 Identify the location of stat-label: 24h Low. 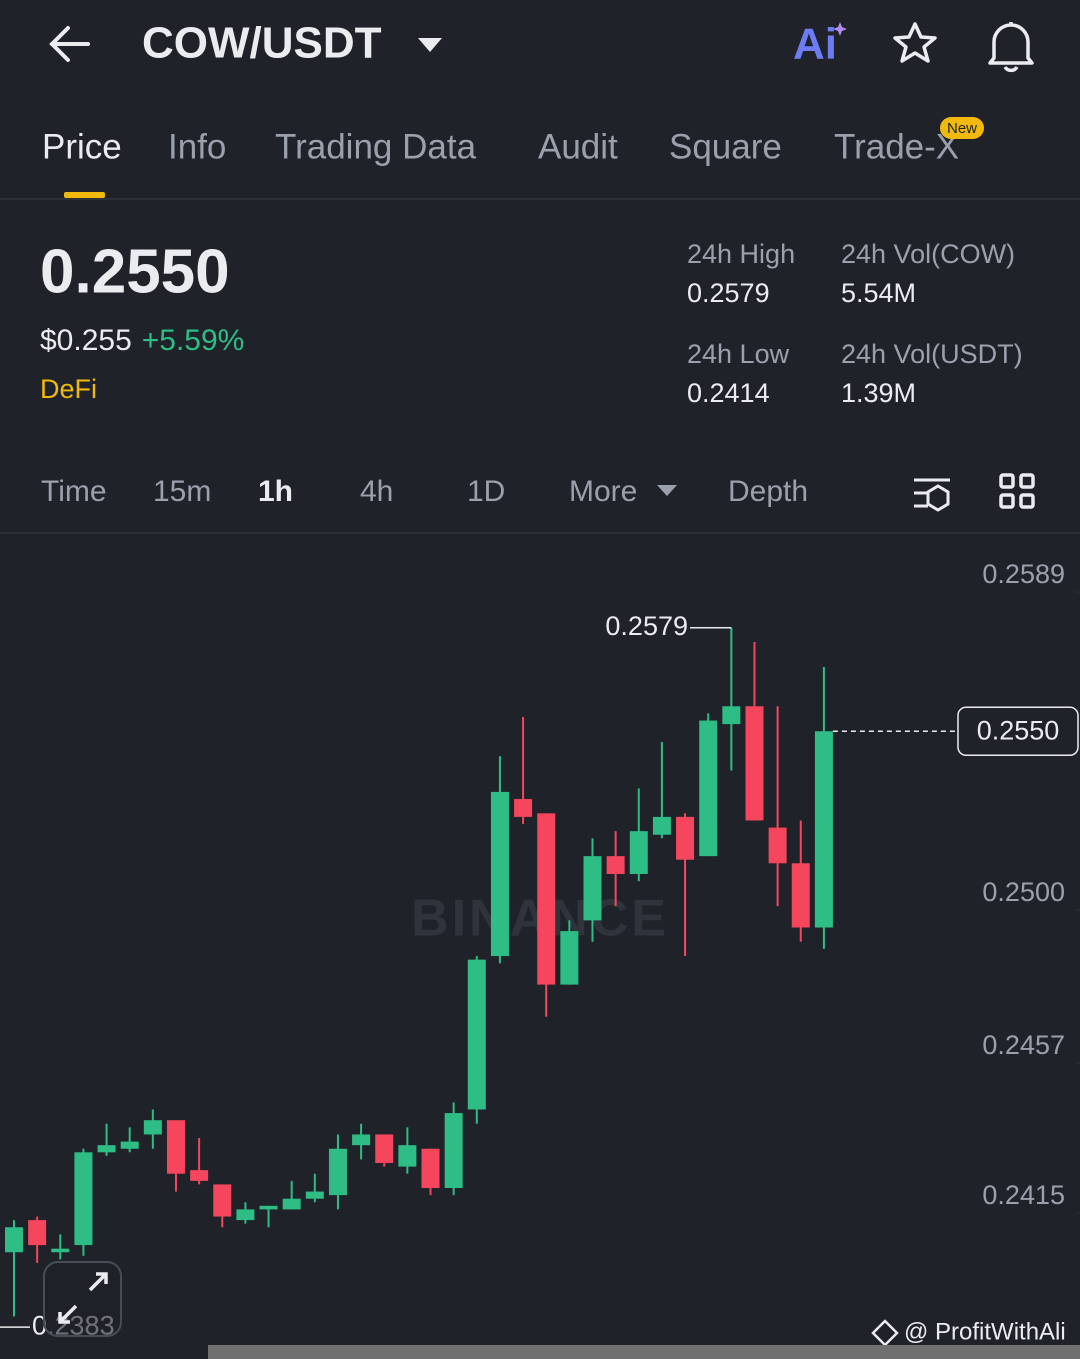
(738, 354).